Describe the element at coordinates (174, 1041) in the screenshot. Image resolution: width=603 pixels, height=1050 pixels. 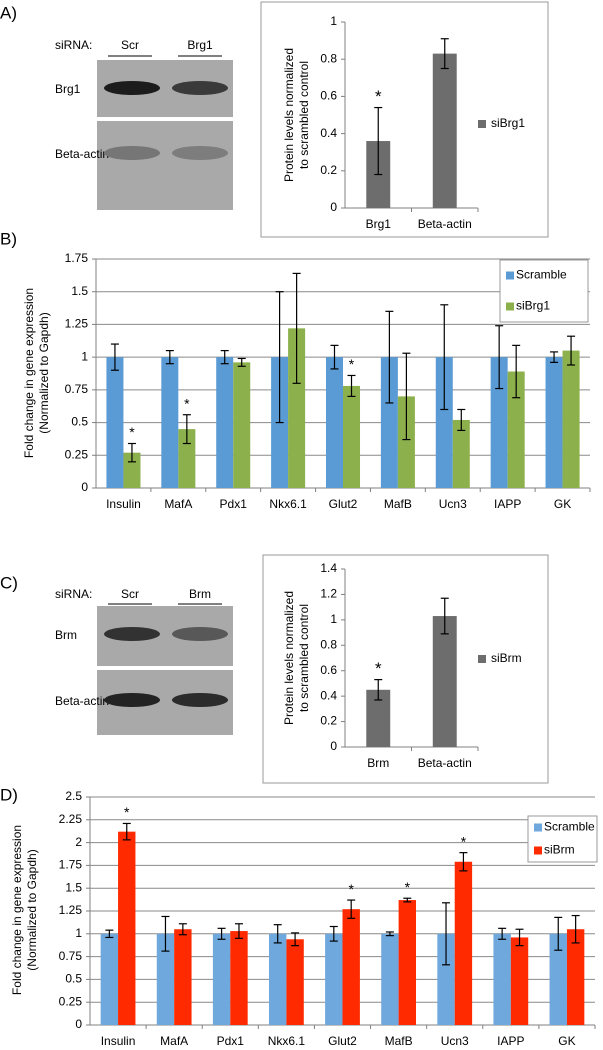
I see `x-tick-label: MafA` at that location.